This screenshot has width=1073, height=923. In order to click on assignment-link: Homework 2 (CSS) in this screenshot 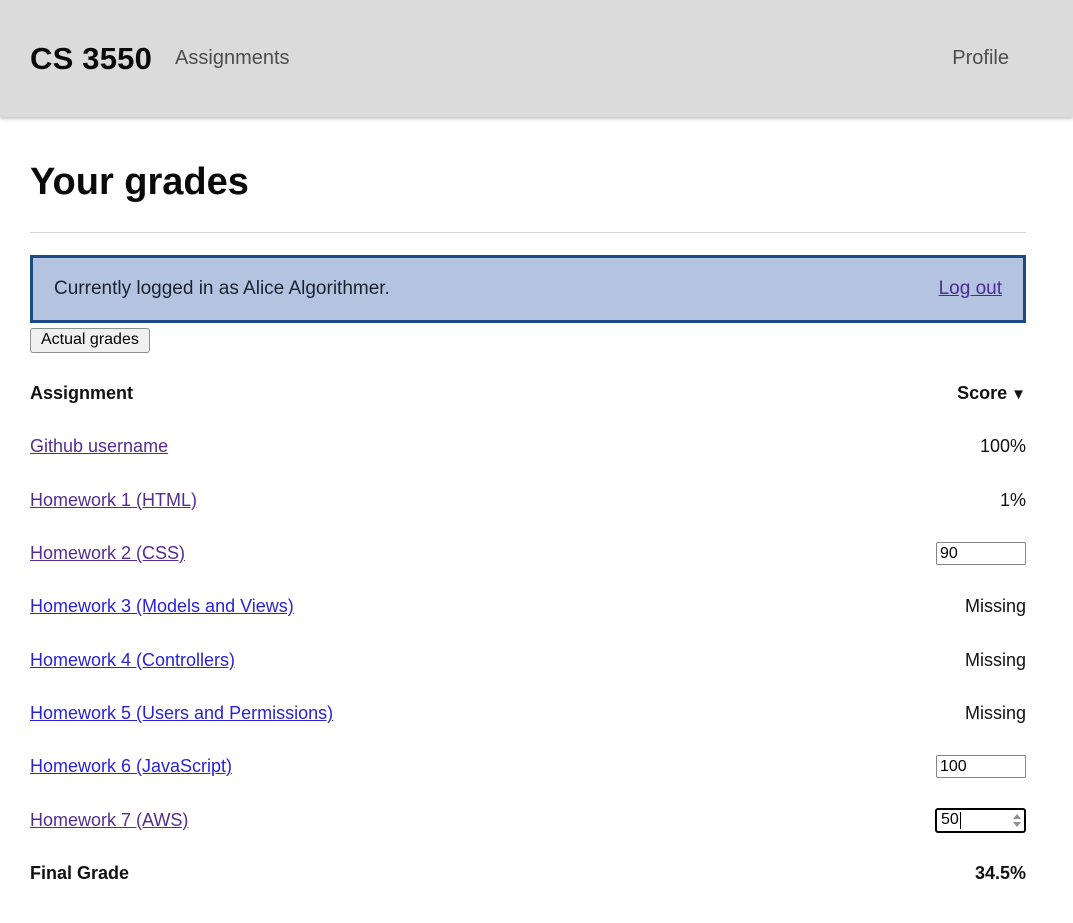, I will do `click(108, 553)`.